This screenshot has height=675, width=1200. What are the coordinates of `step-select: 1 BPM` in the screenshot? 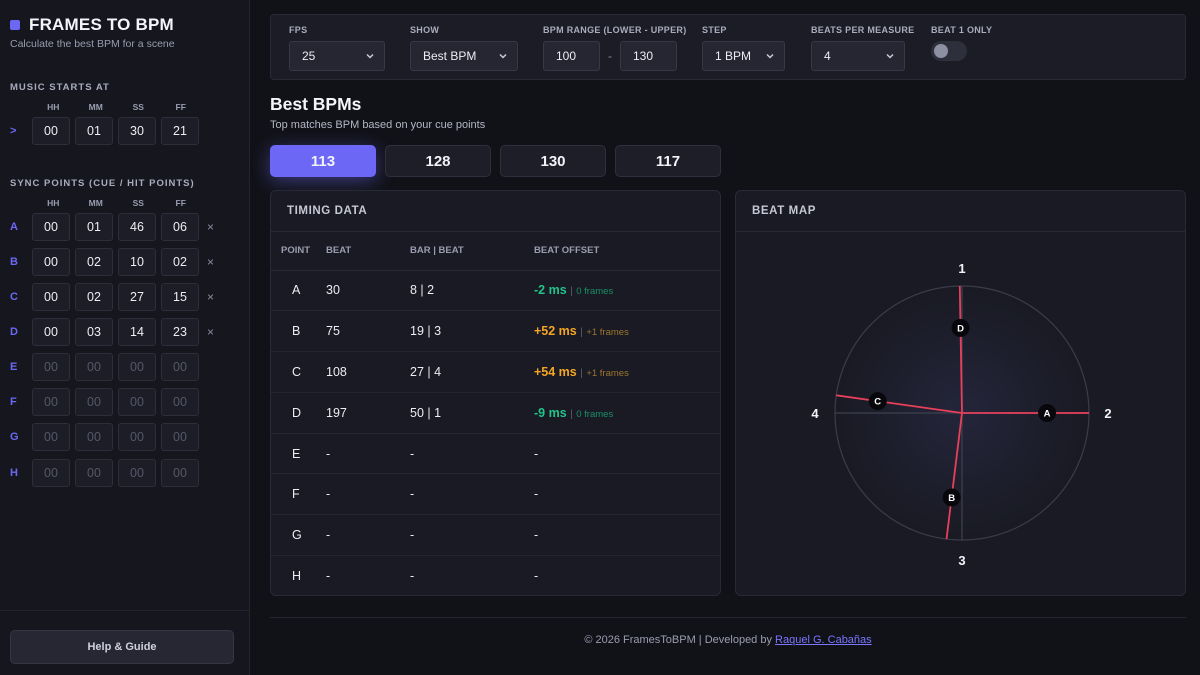 It's located at (743, 56).